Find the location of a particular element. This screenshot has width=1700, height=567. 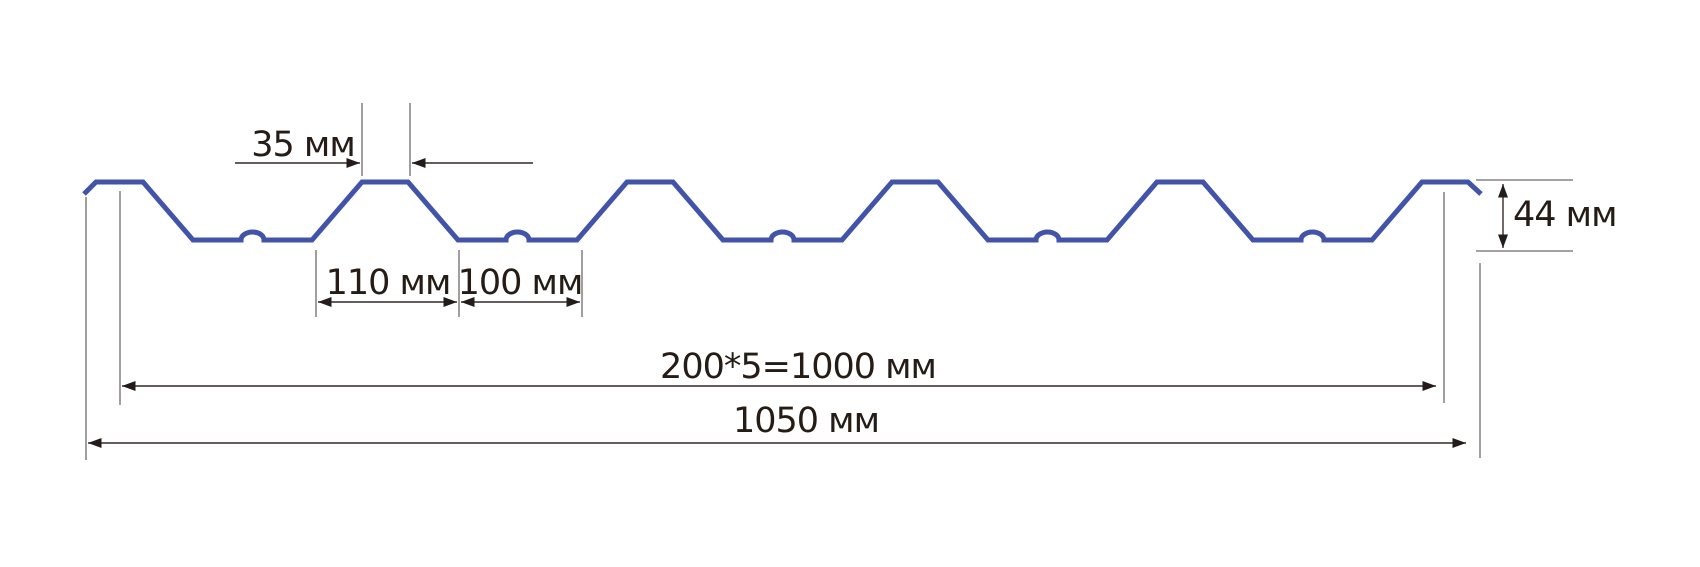

dimension-label-110mm: 110 мм is located at coordinates (388, 283).